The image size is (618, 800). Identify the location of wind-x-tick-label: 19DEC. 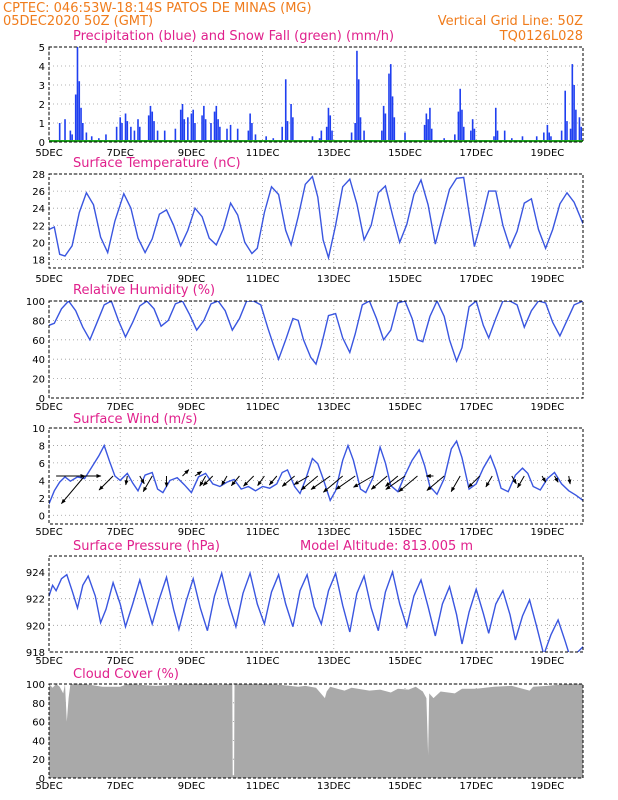
(548, 532).